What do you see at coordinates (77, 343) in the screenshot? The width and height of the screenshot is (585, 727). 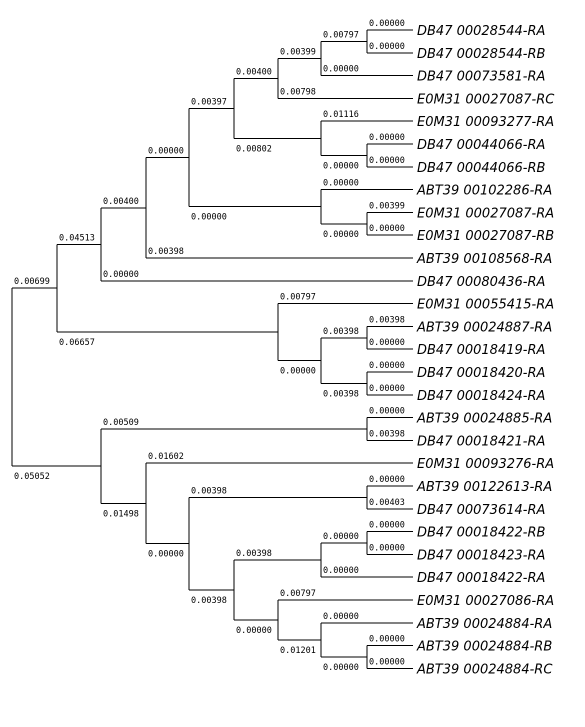 I see `branch-length-label: 0.06657` at bounding box center [77, 343].